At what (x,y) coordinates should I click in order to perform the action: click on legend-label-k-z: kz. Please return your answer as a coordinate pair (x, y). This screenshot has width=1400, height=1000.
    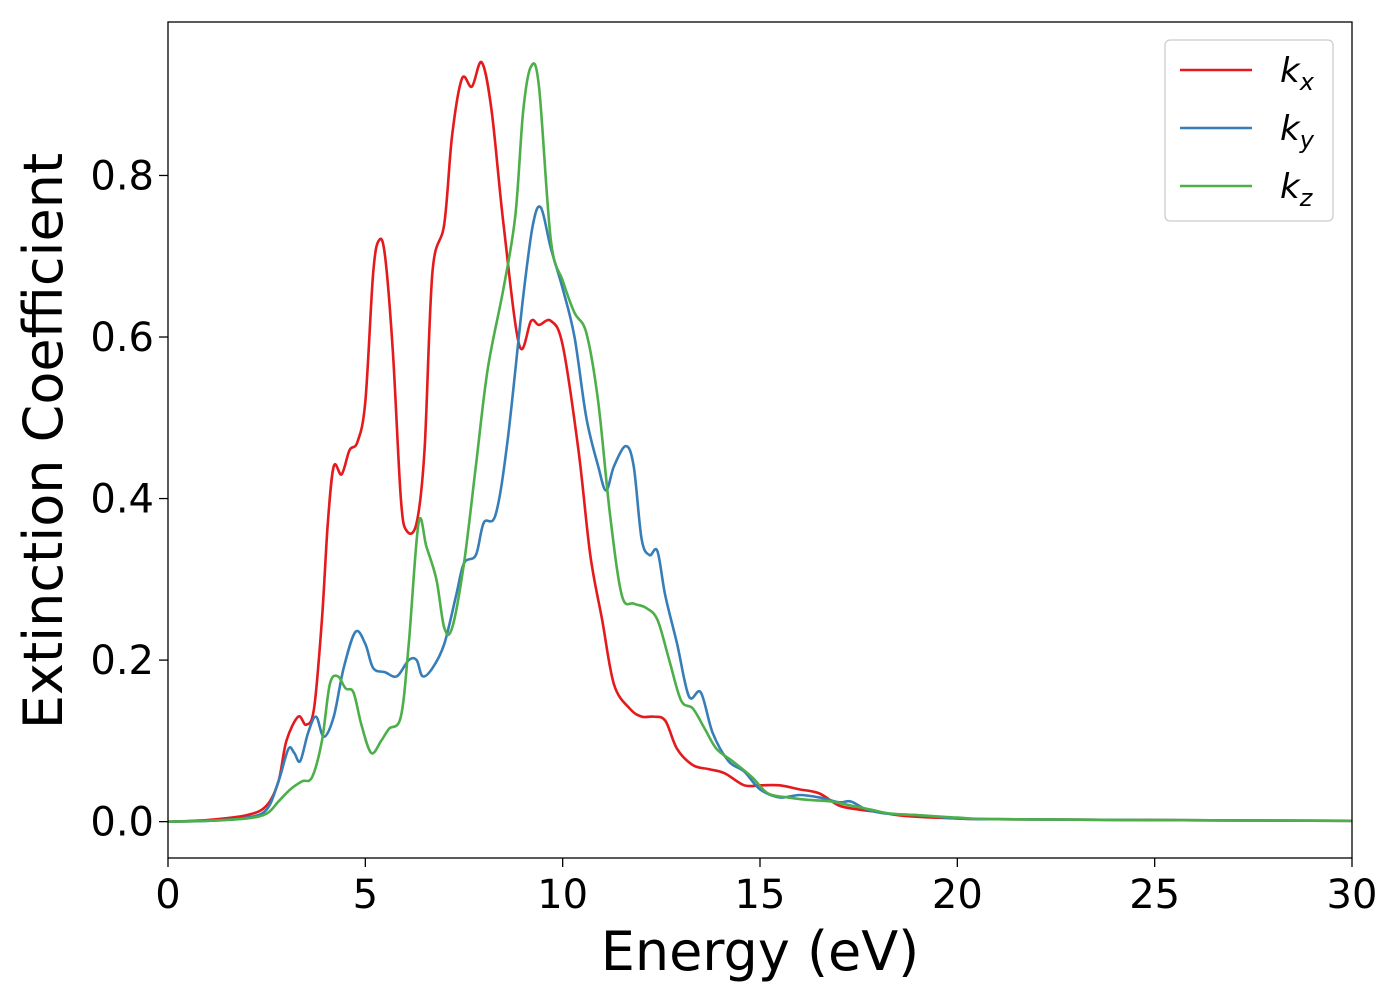
    Looking at the image, I should click on (1297, 189).